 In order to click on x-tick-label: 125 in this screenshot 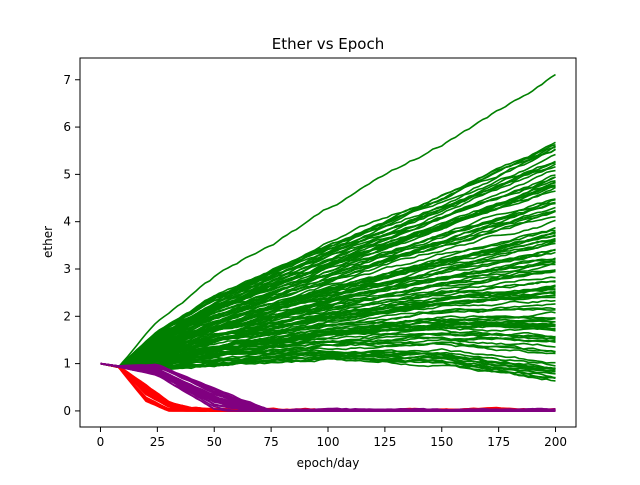, I will do `click(384, 442)`.